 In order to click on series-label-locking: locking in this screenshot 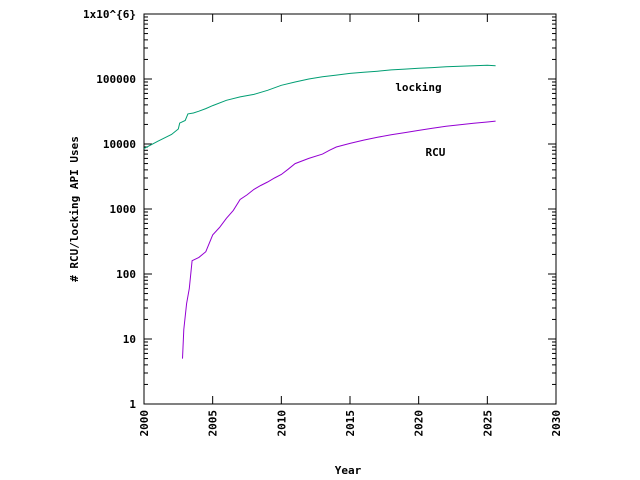, I will do `click(418, 87)`.